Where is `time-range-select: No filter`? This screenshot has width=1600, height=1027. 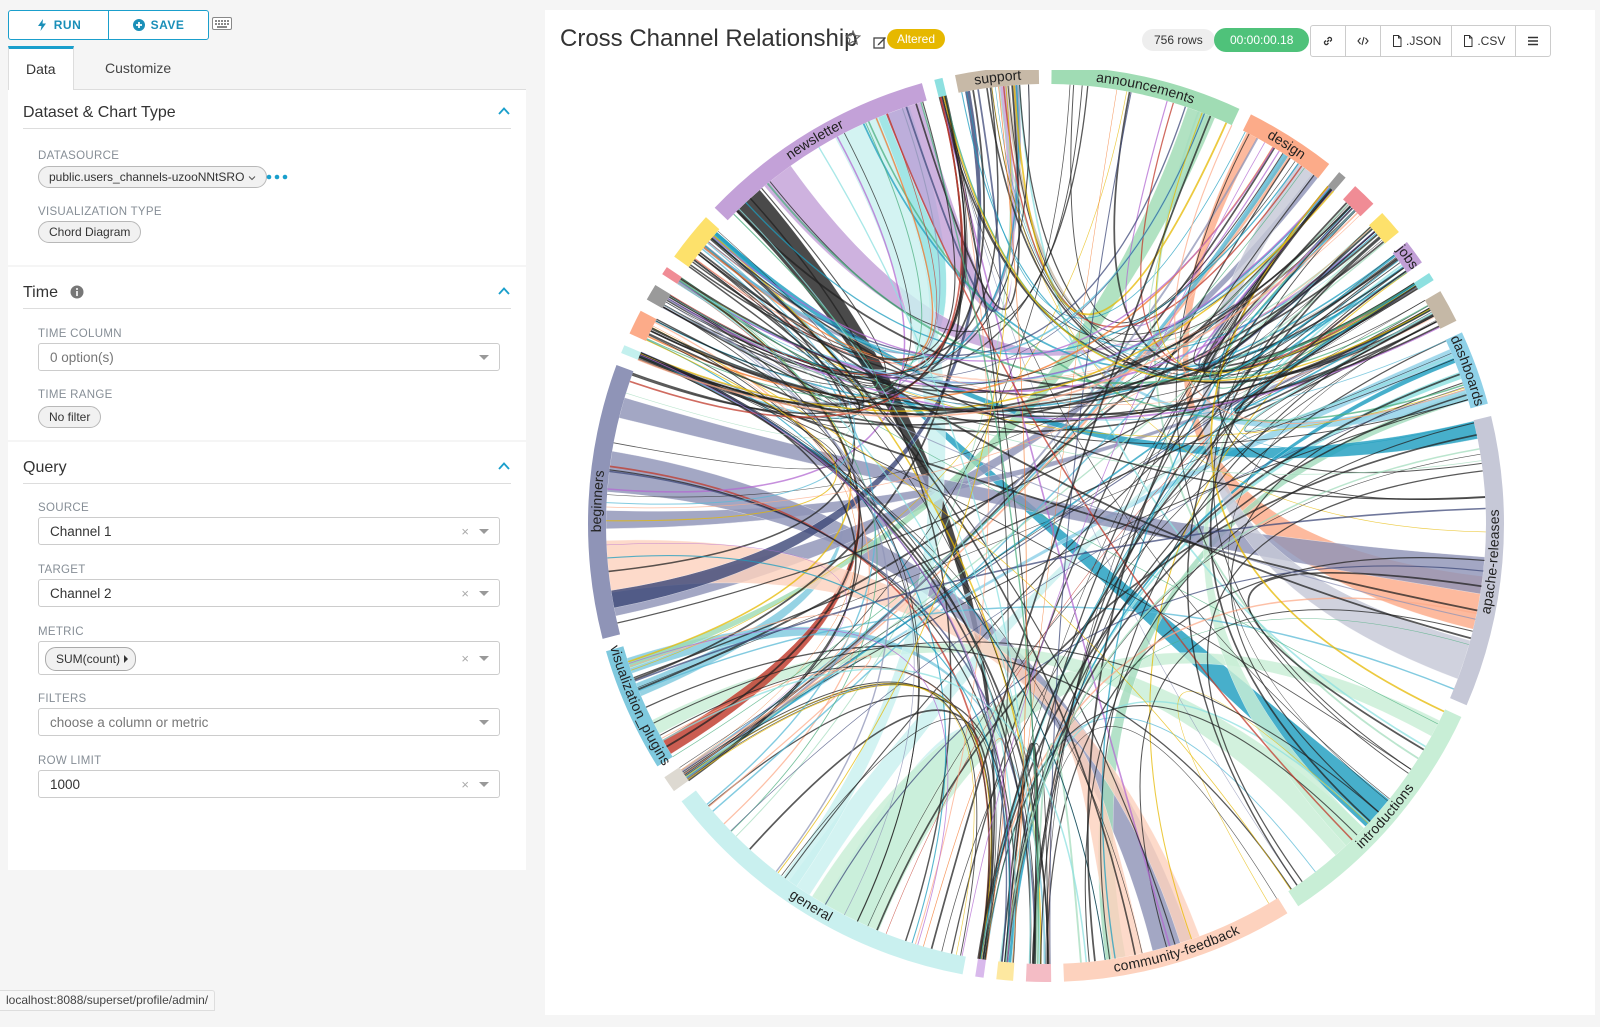 time-range-select: No filter is located at coordinates (70, 417).